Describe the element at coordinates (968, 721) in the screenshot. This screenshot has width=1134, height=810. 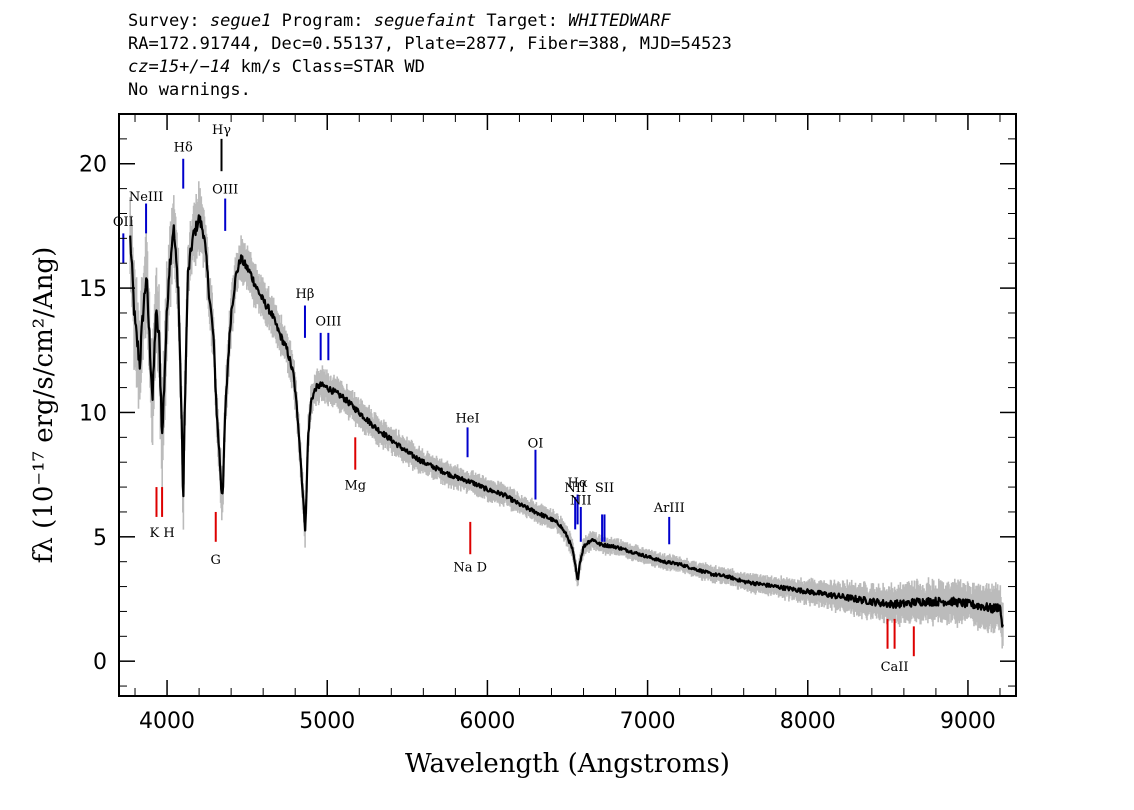
I see `x-tick-label: 9000` at that location.